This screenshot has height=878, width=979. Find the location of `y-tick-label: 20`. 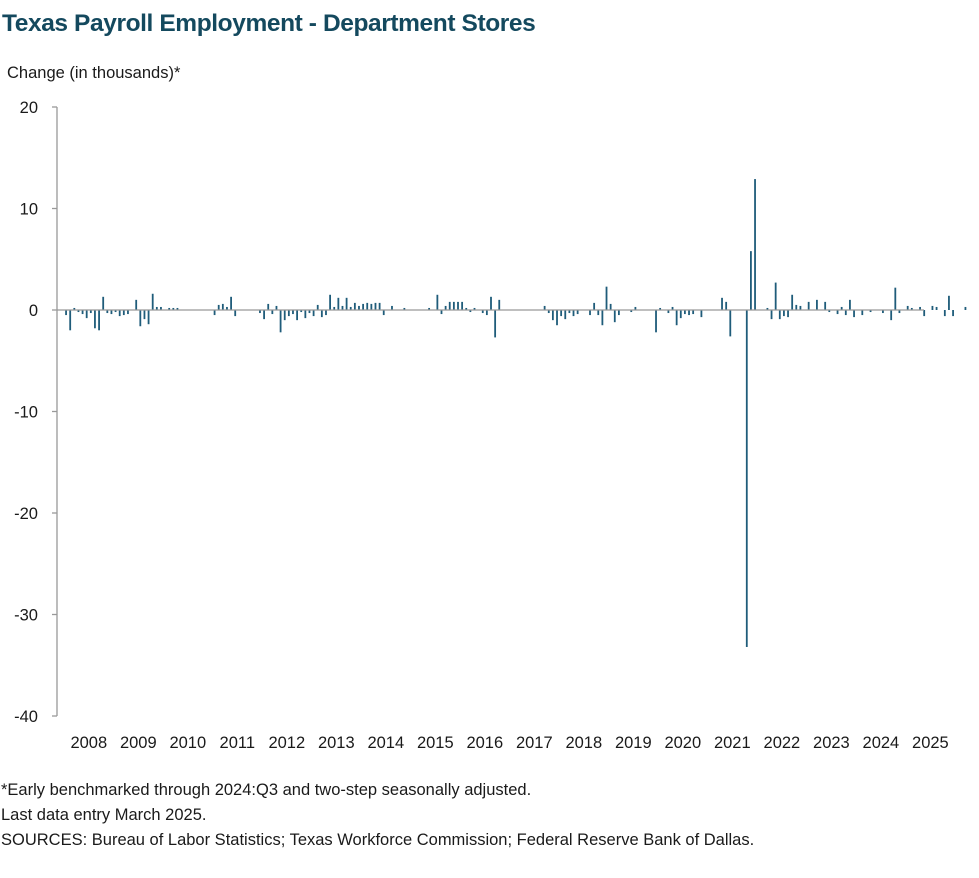

y-tick-label: 20 is located at coordinates (29, 108).